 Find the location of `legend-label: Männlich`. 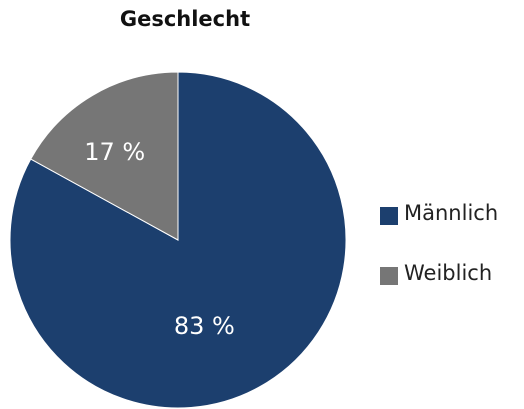

legend-label: Männlich is located at coordinates (451, 213).